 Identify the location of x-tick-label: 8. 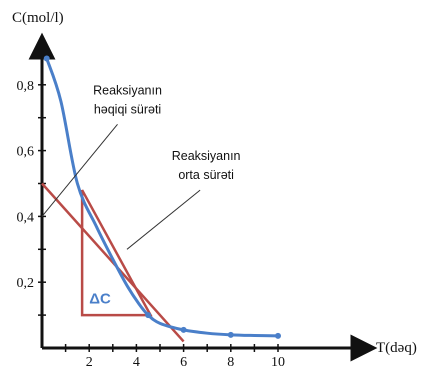
(230, 362).